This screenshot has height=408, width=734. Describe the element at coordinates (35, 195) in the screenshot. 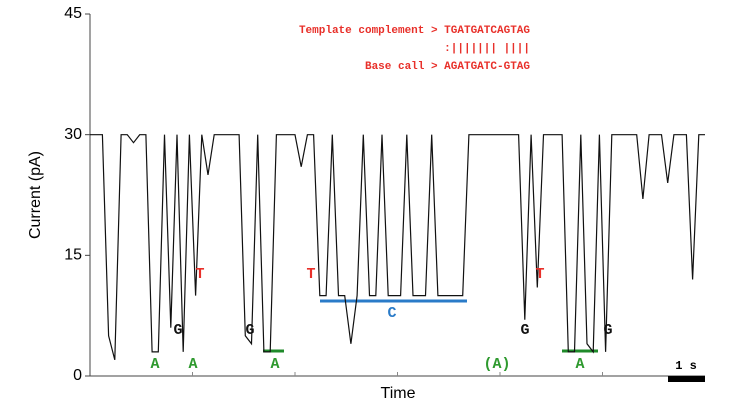

I see `y-axis-label: Current (pA)` at that location.